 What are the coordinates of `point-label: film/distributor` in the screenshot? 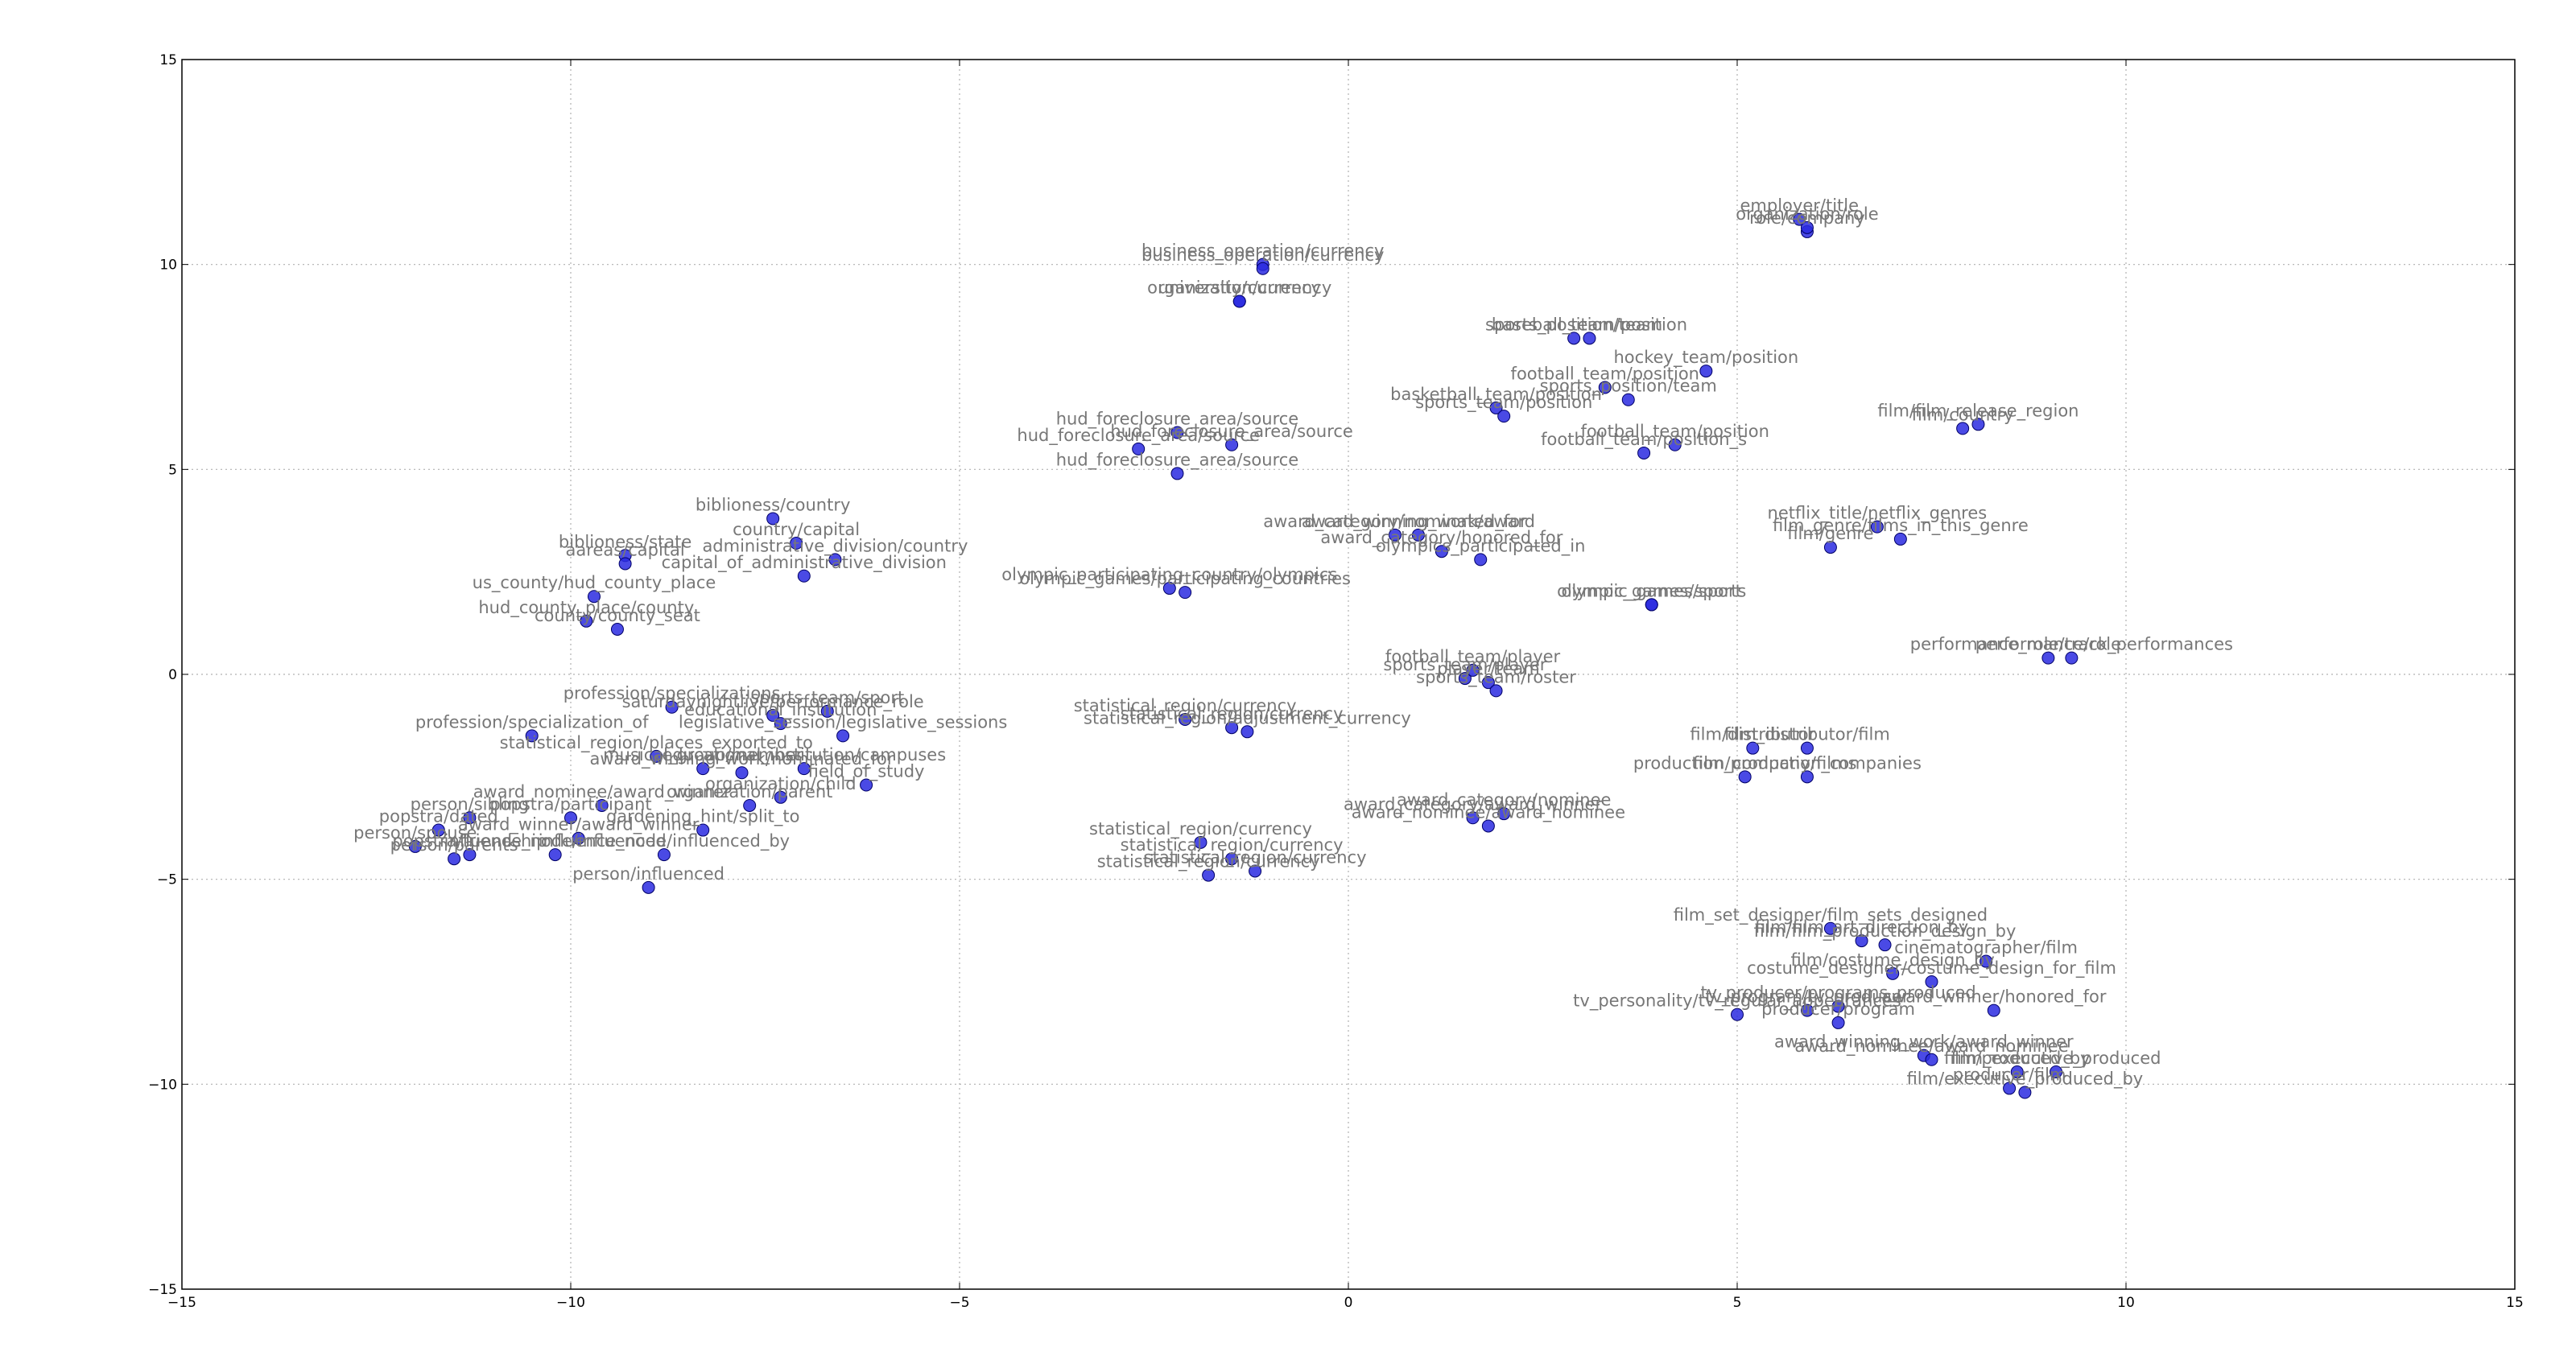 It's located at (1752, 734).